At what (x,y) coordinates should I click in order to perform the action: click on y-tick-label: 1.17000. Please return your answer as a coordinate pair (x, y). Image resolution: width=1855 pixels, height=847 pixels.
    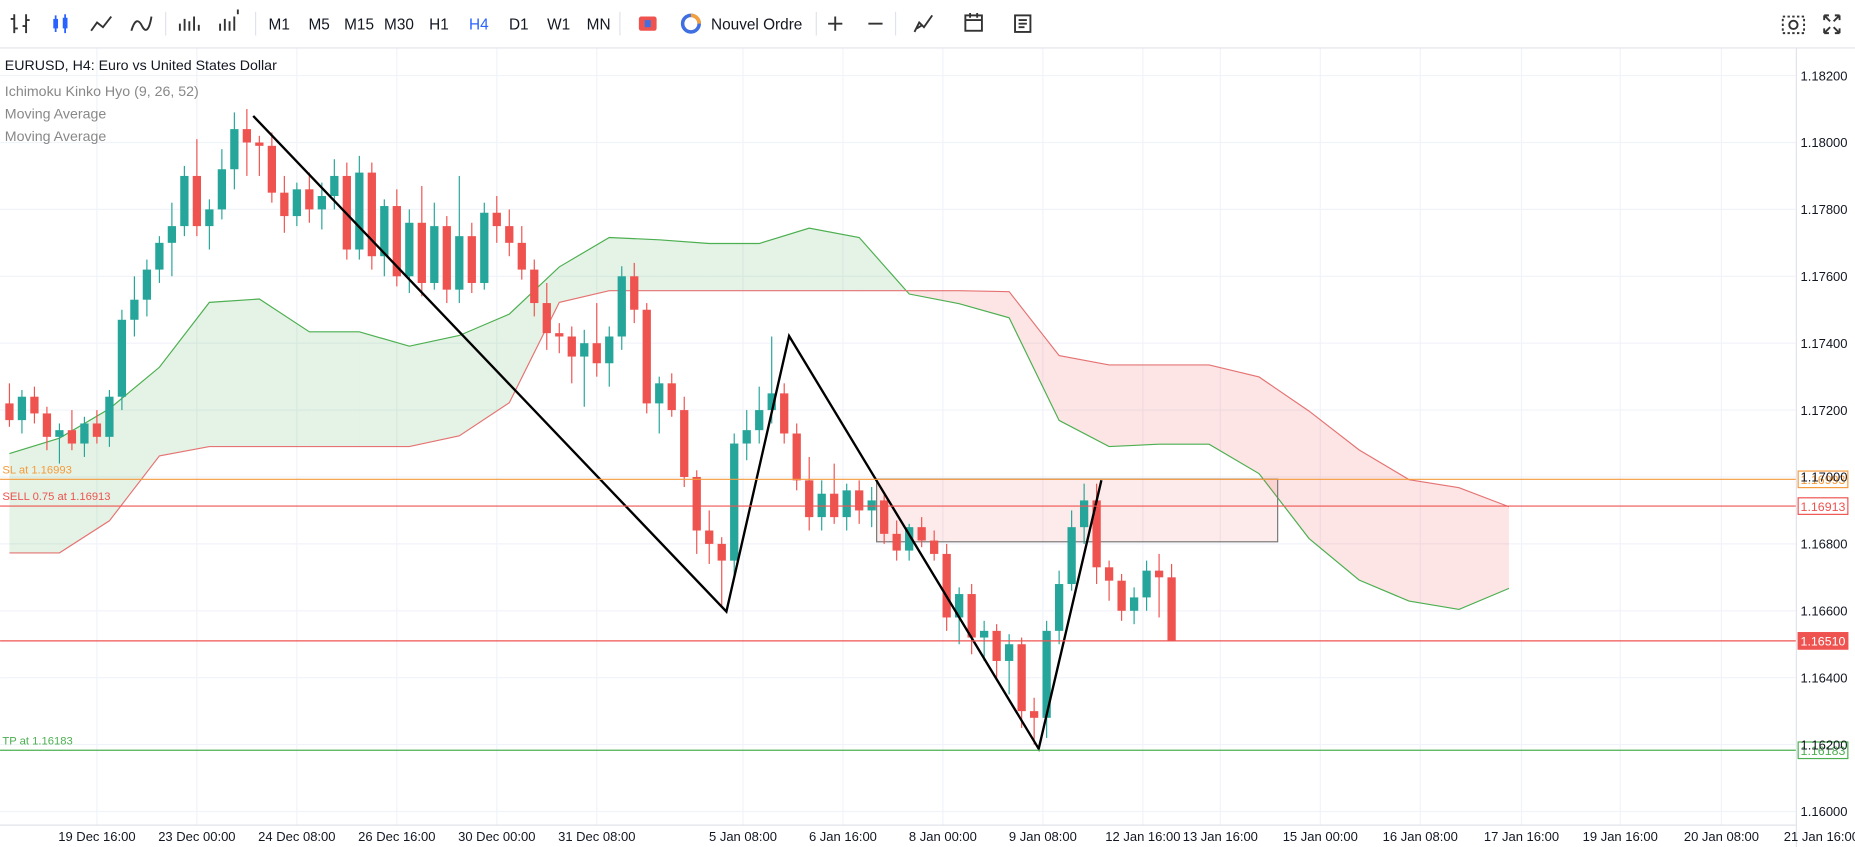
    Looking at the image, I should click on (1824, 477).